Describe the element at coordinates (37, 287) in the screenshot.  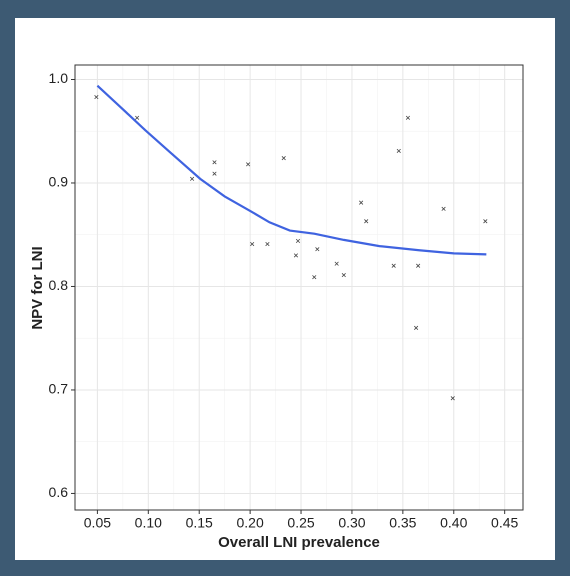
I see `y-axis-label: NPV for LNI` at that location.